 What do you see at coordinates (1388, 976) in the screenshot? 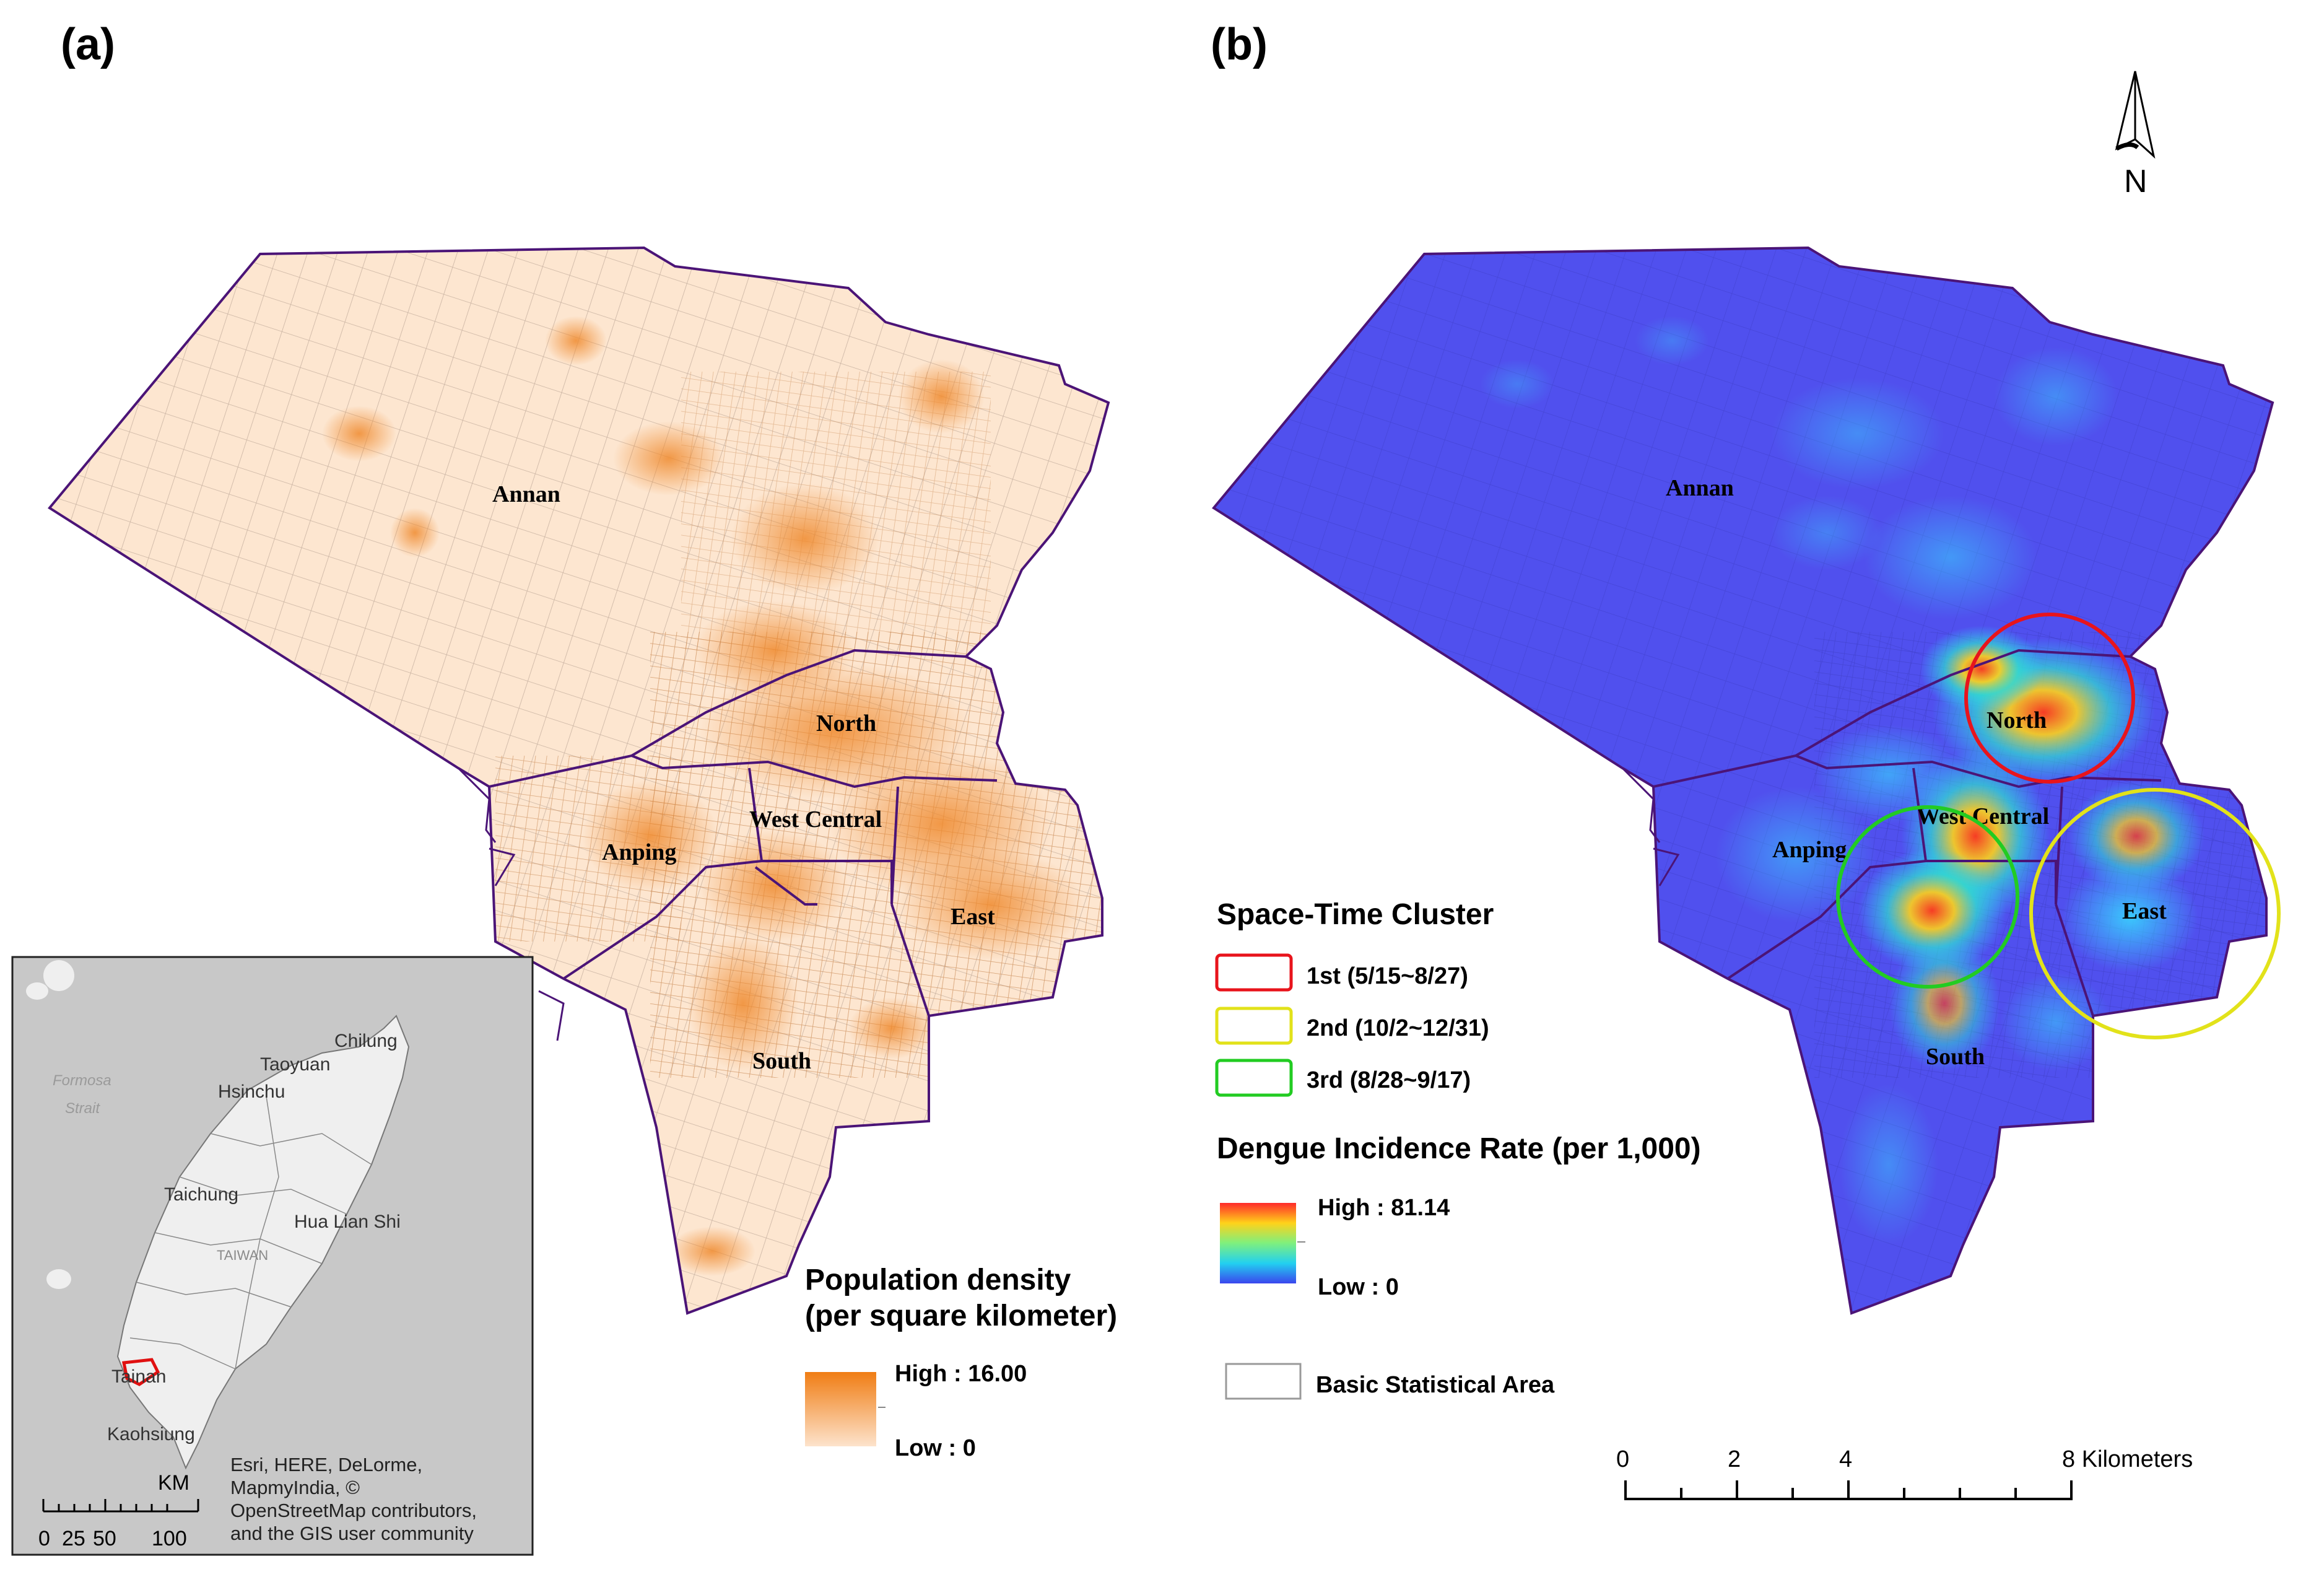
I see `legend-b-cluster-1st: 1st (5/15~8/27)` at bounding box center [1388, 976].